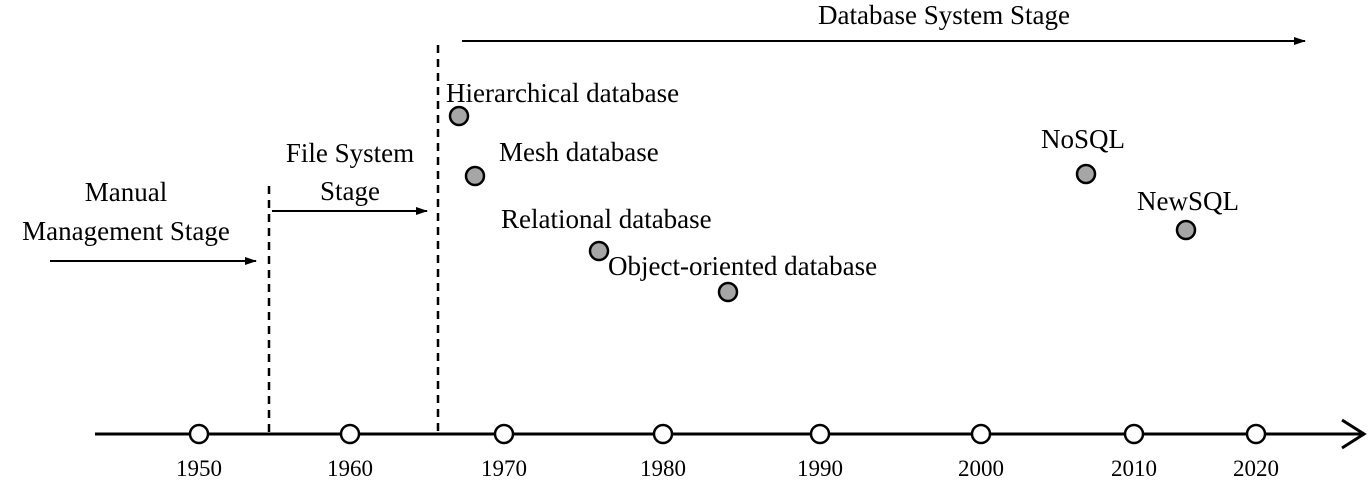 This screenshot has width=1370, height=485. What do you see at coordinates (727, 434) in the screenshot?
I see `year-markers` at bounding box center [727, 434].